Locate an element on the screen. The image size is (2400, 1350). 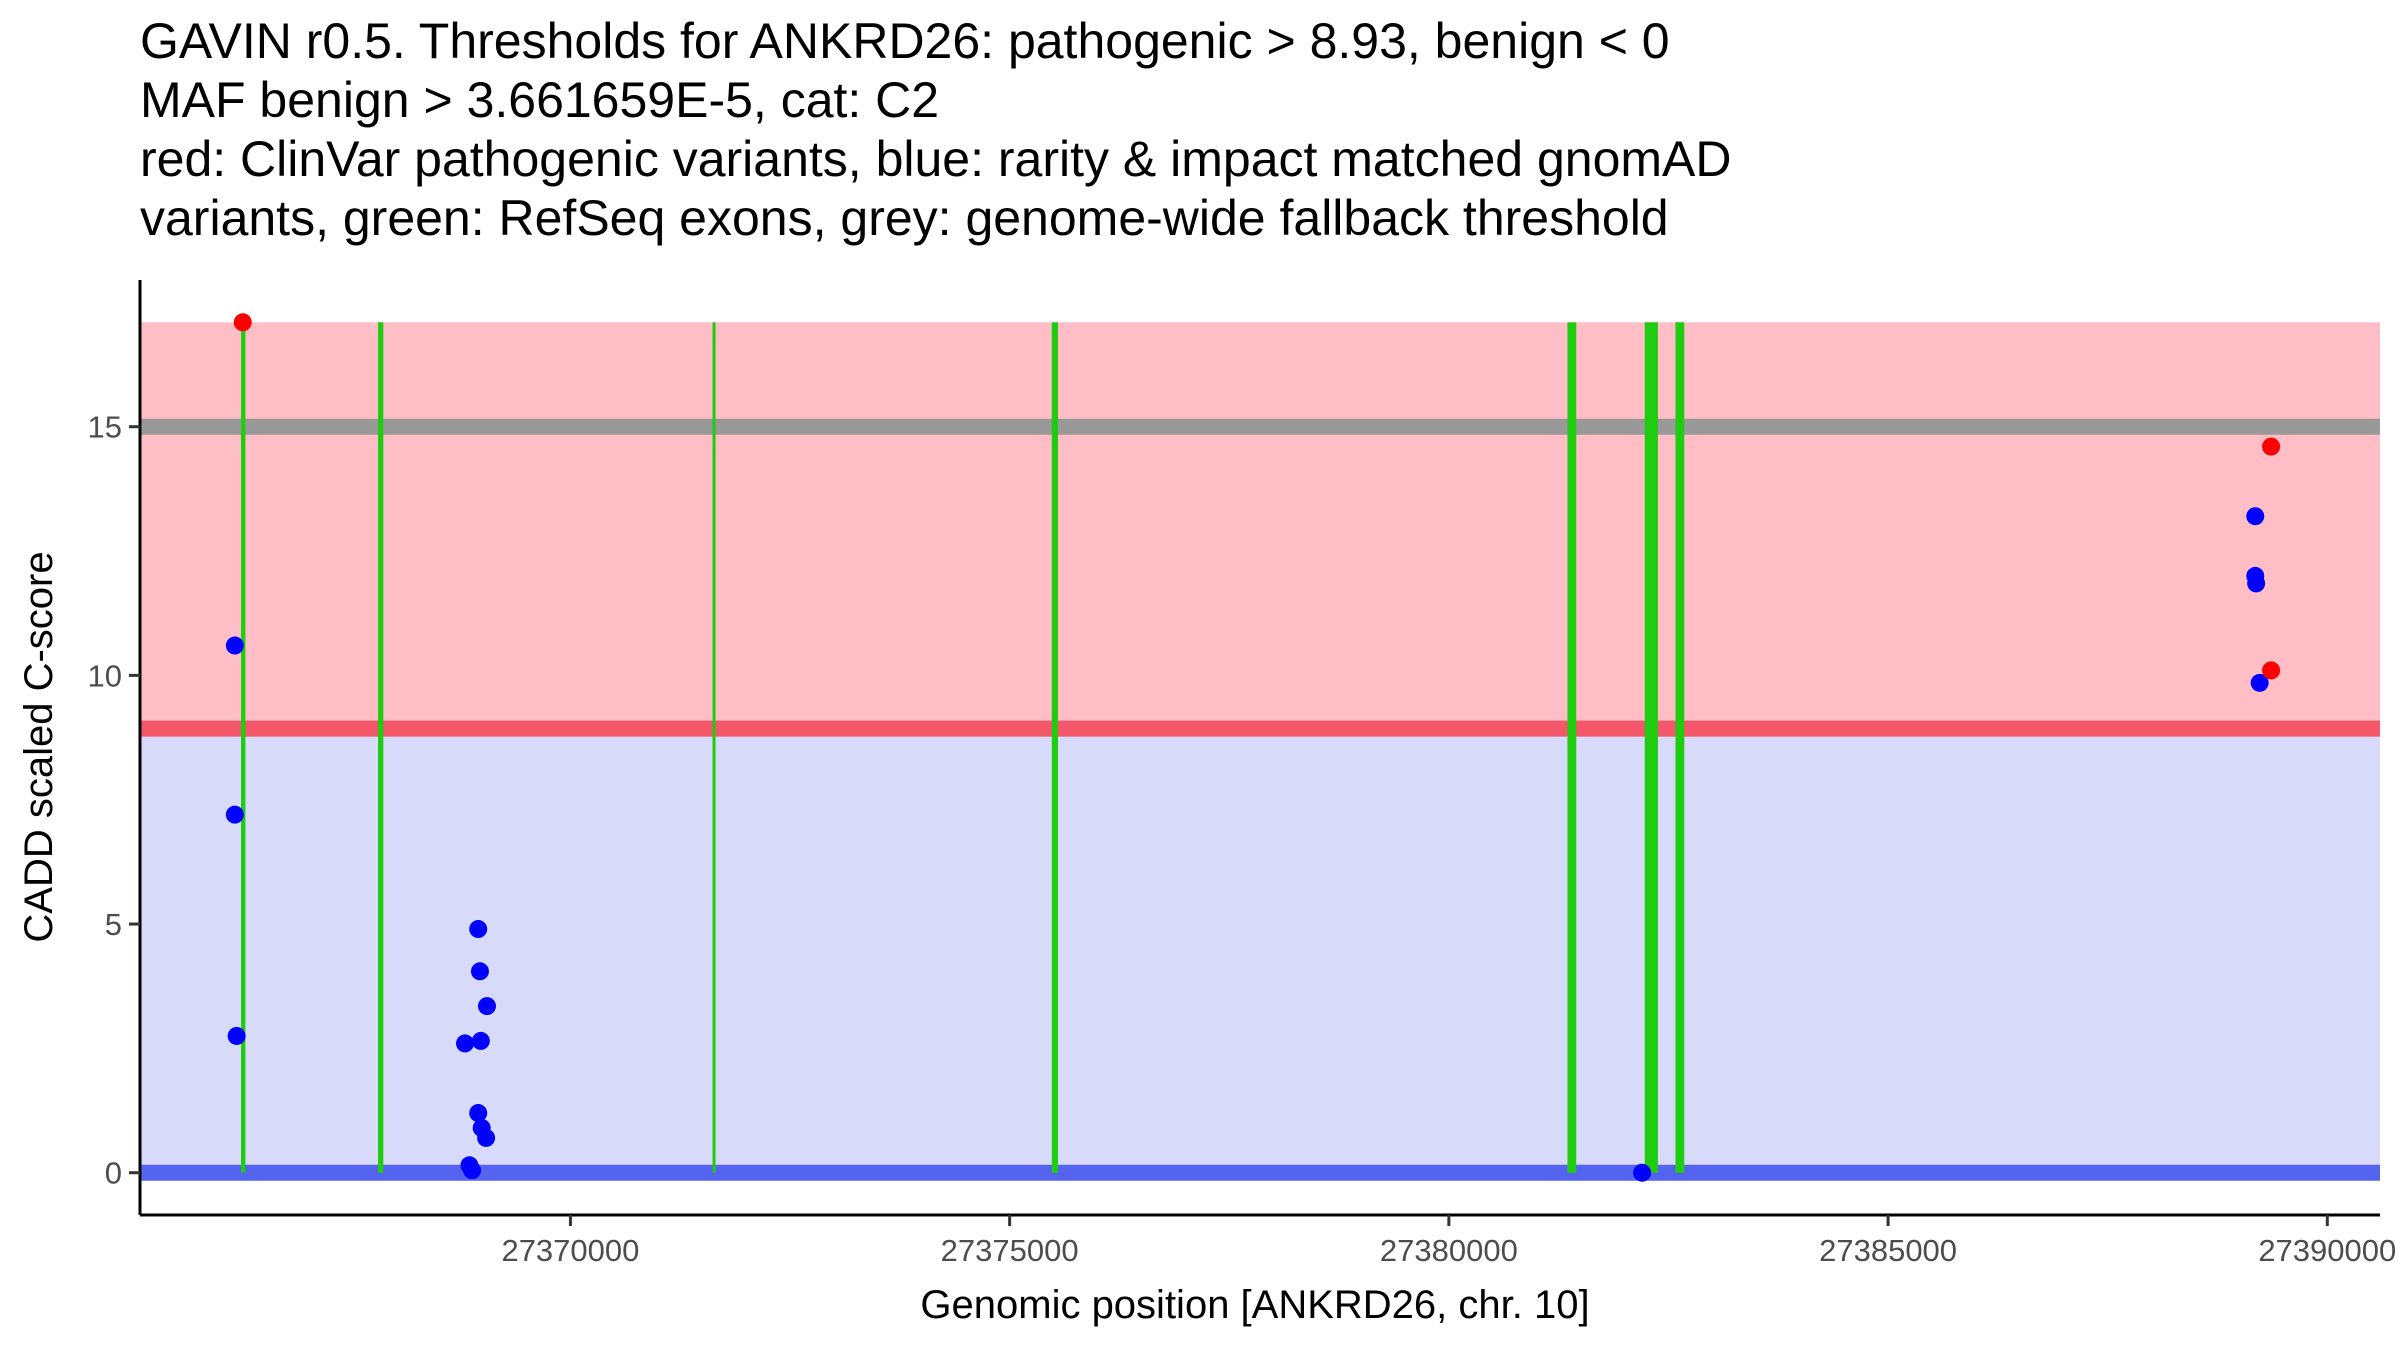
x-tick-label: 27370000 is located at coordinates (570, 1250).